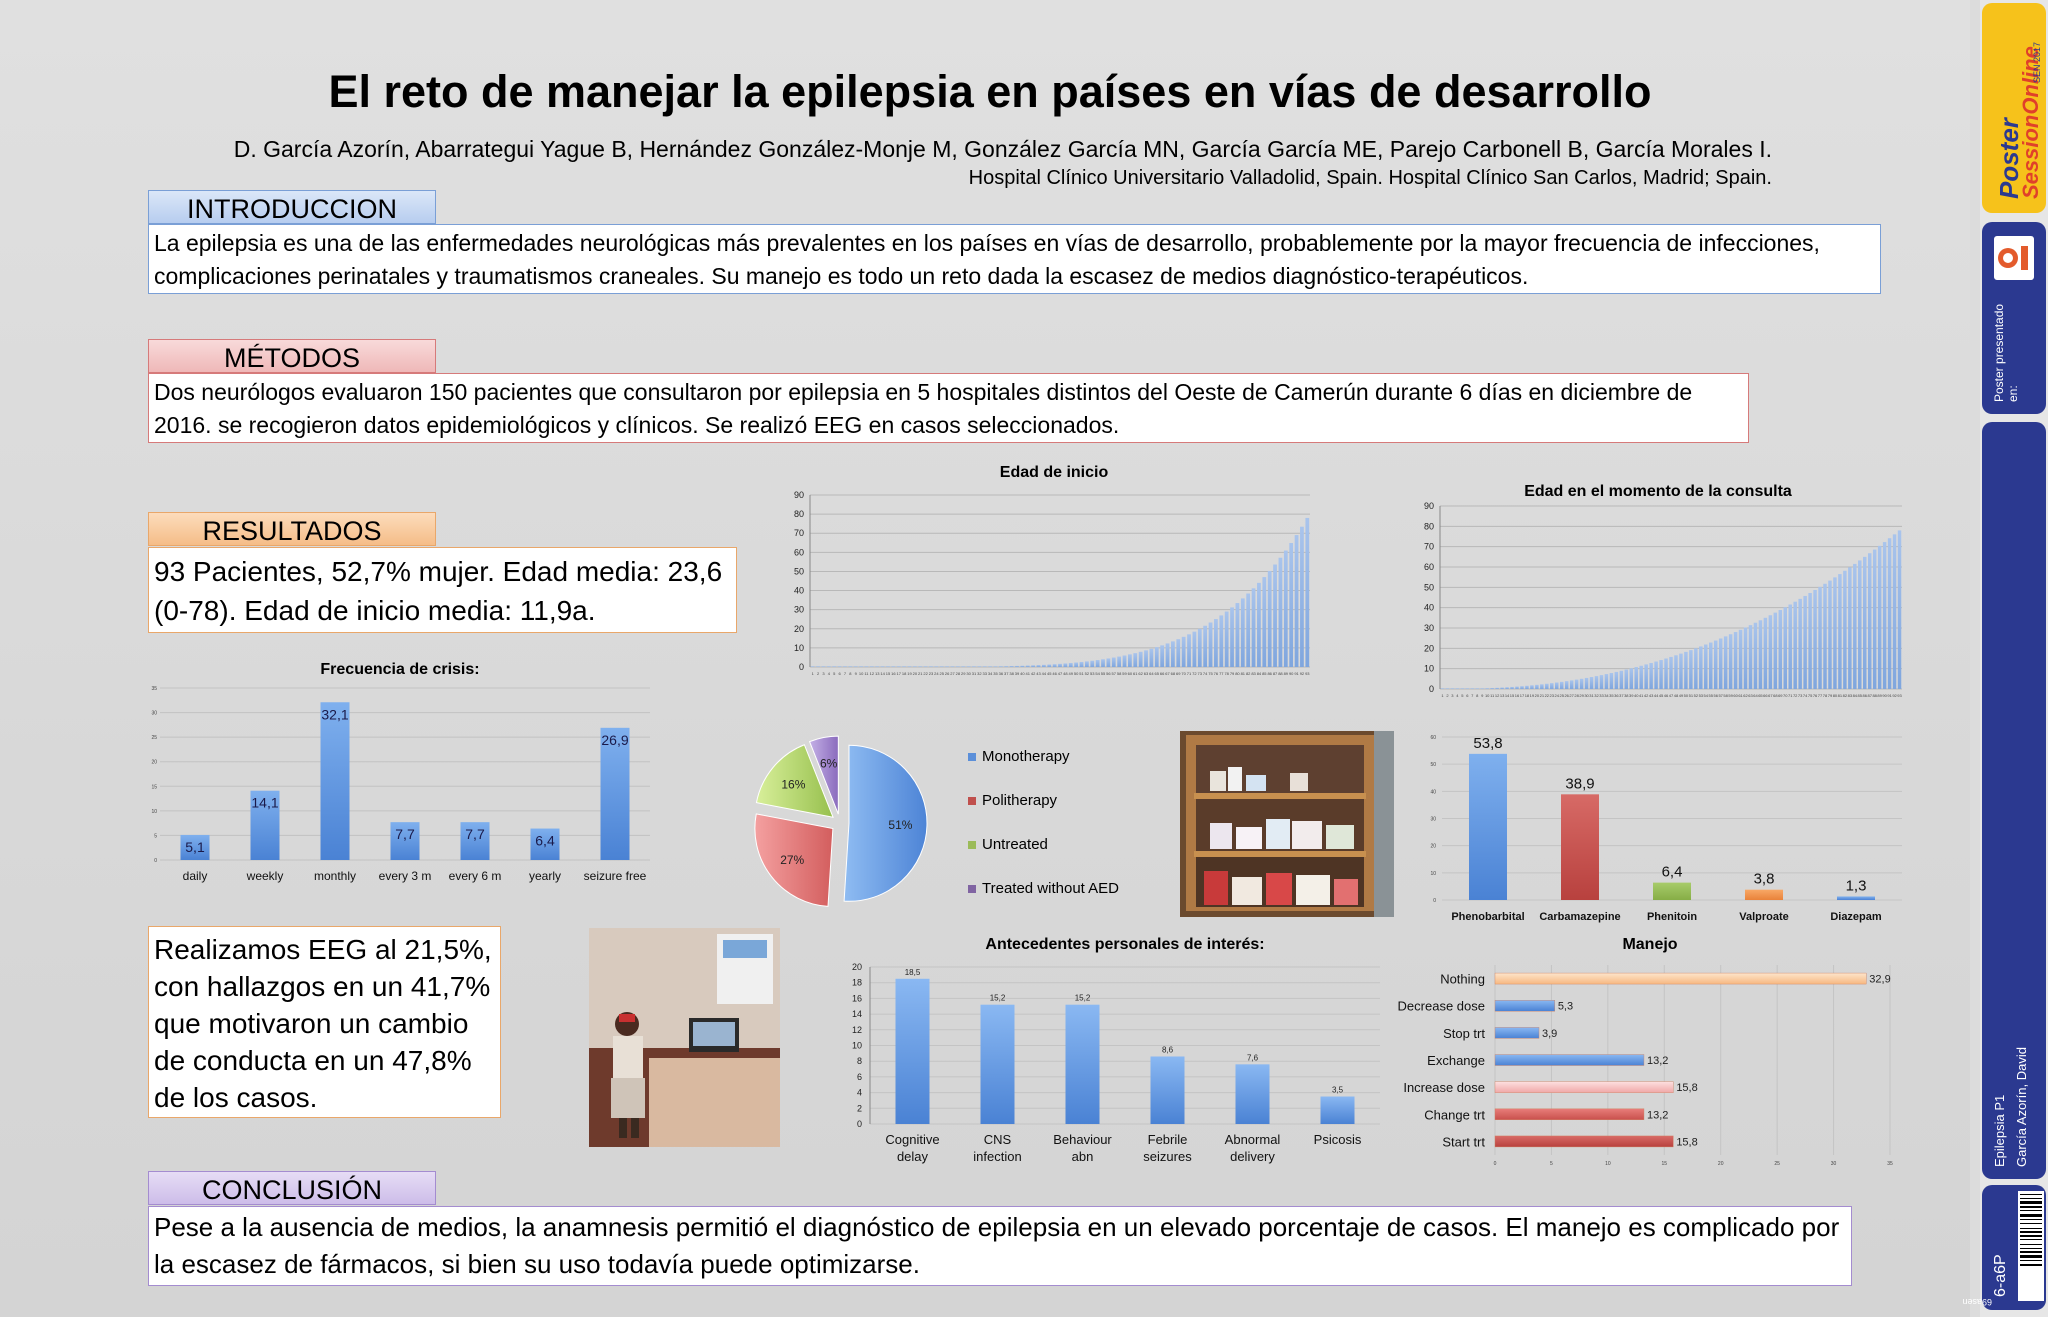  I want to click on frequency-bar, so click(335, 781).